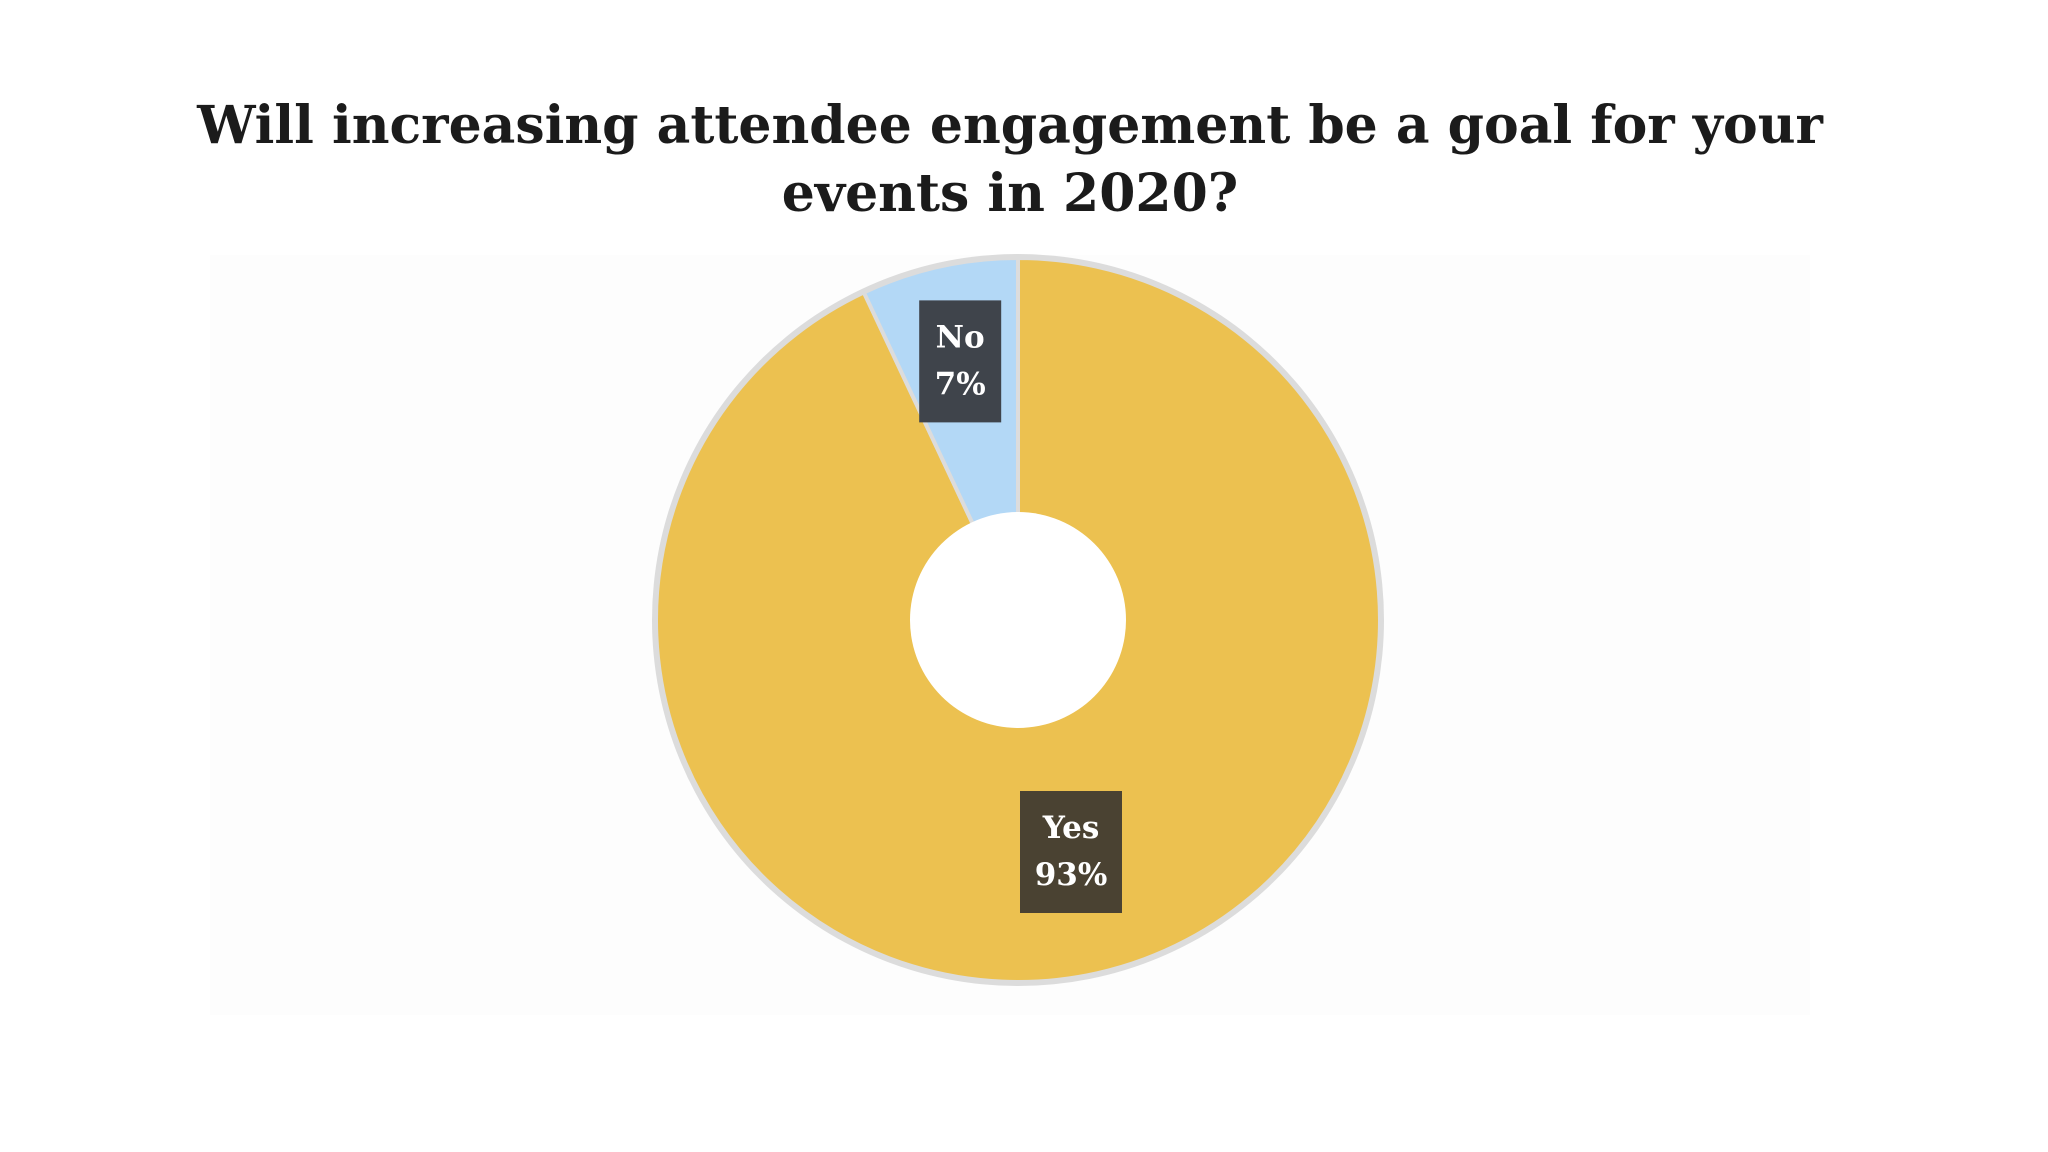 The width and height of the screenshot is (2048, 1152). What do you see at coordinates (960, 337) in the screenshot?
I see `slice-category-label: No` at bounding box center [960, 337].